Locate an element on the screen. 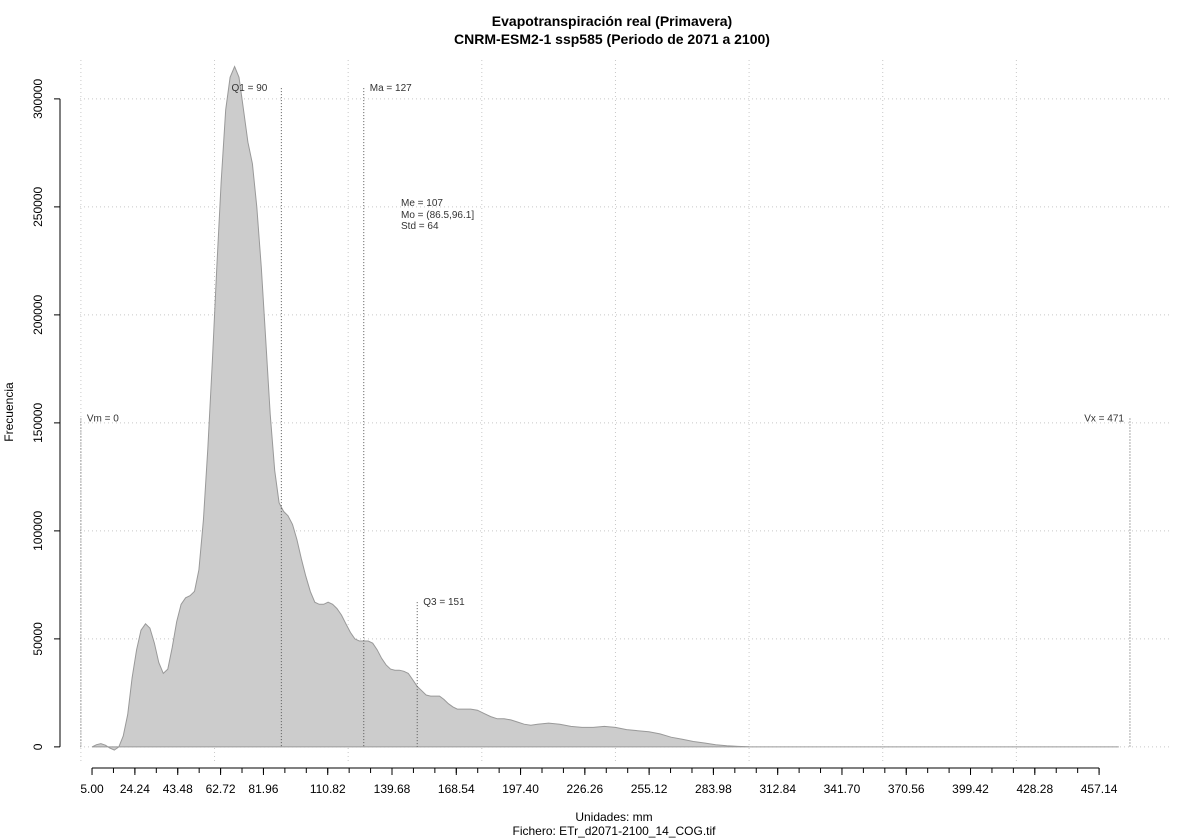  y-tick-label: 150000 is located at coordinates (38, 423).